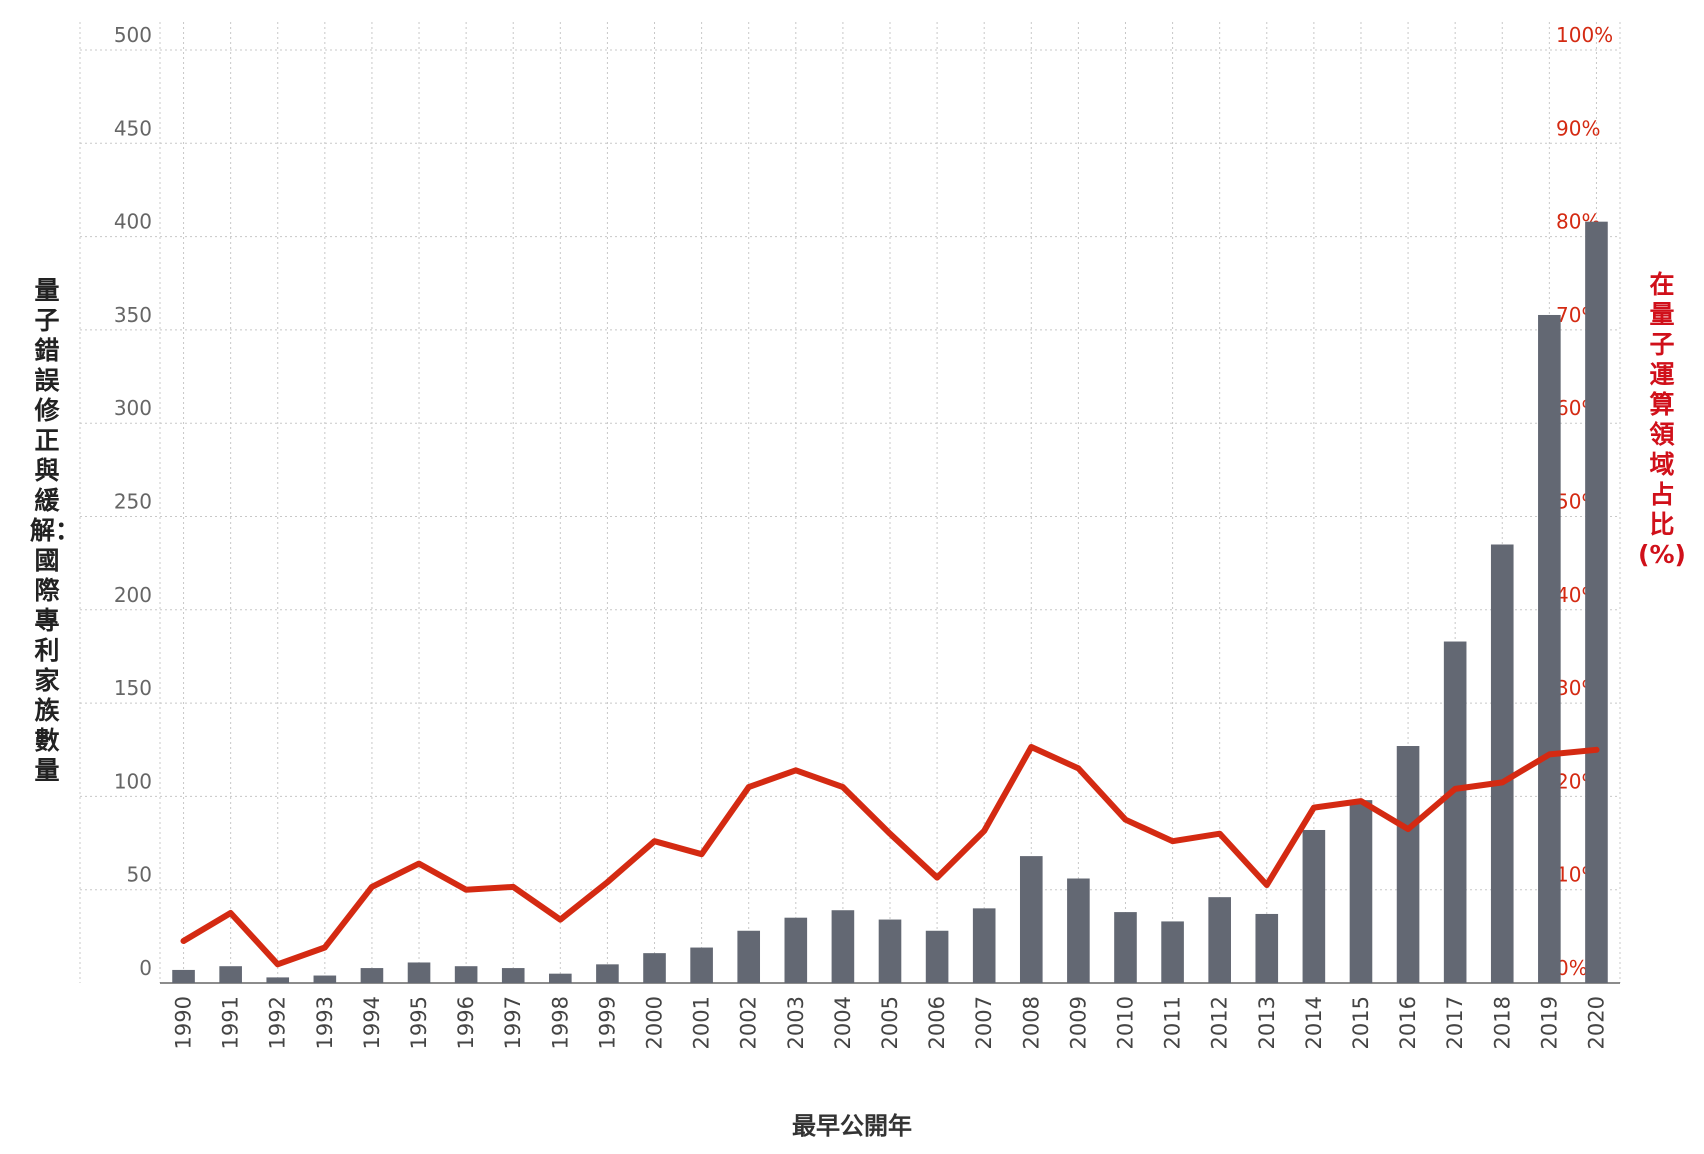  What do you see at coordinates (419, 1022) in the screenshot?
I see `x-tick-label: 1995` at bounding box center [419, 1022].